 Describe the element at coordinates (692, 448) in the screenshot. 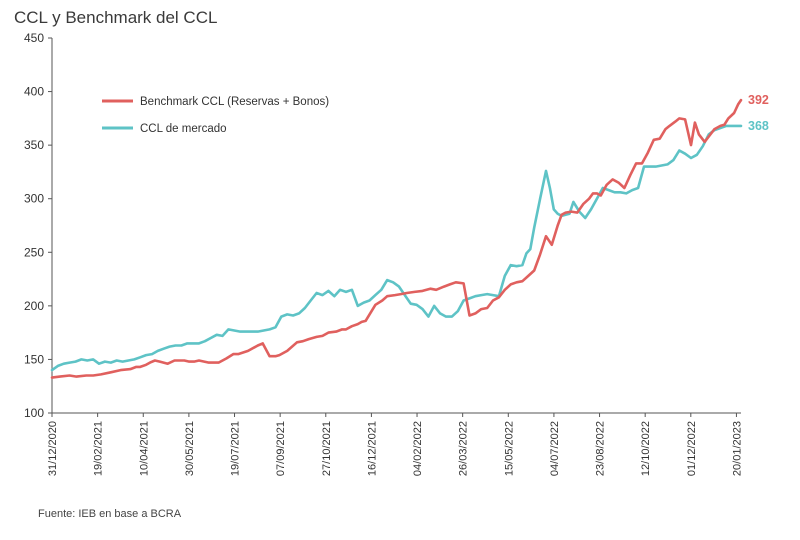

I see `x-tick-label: 01/12/2022` at that location.